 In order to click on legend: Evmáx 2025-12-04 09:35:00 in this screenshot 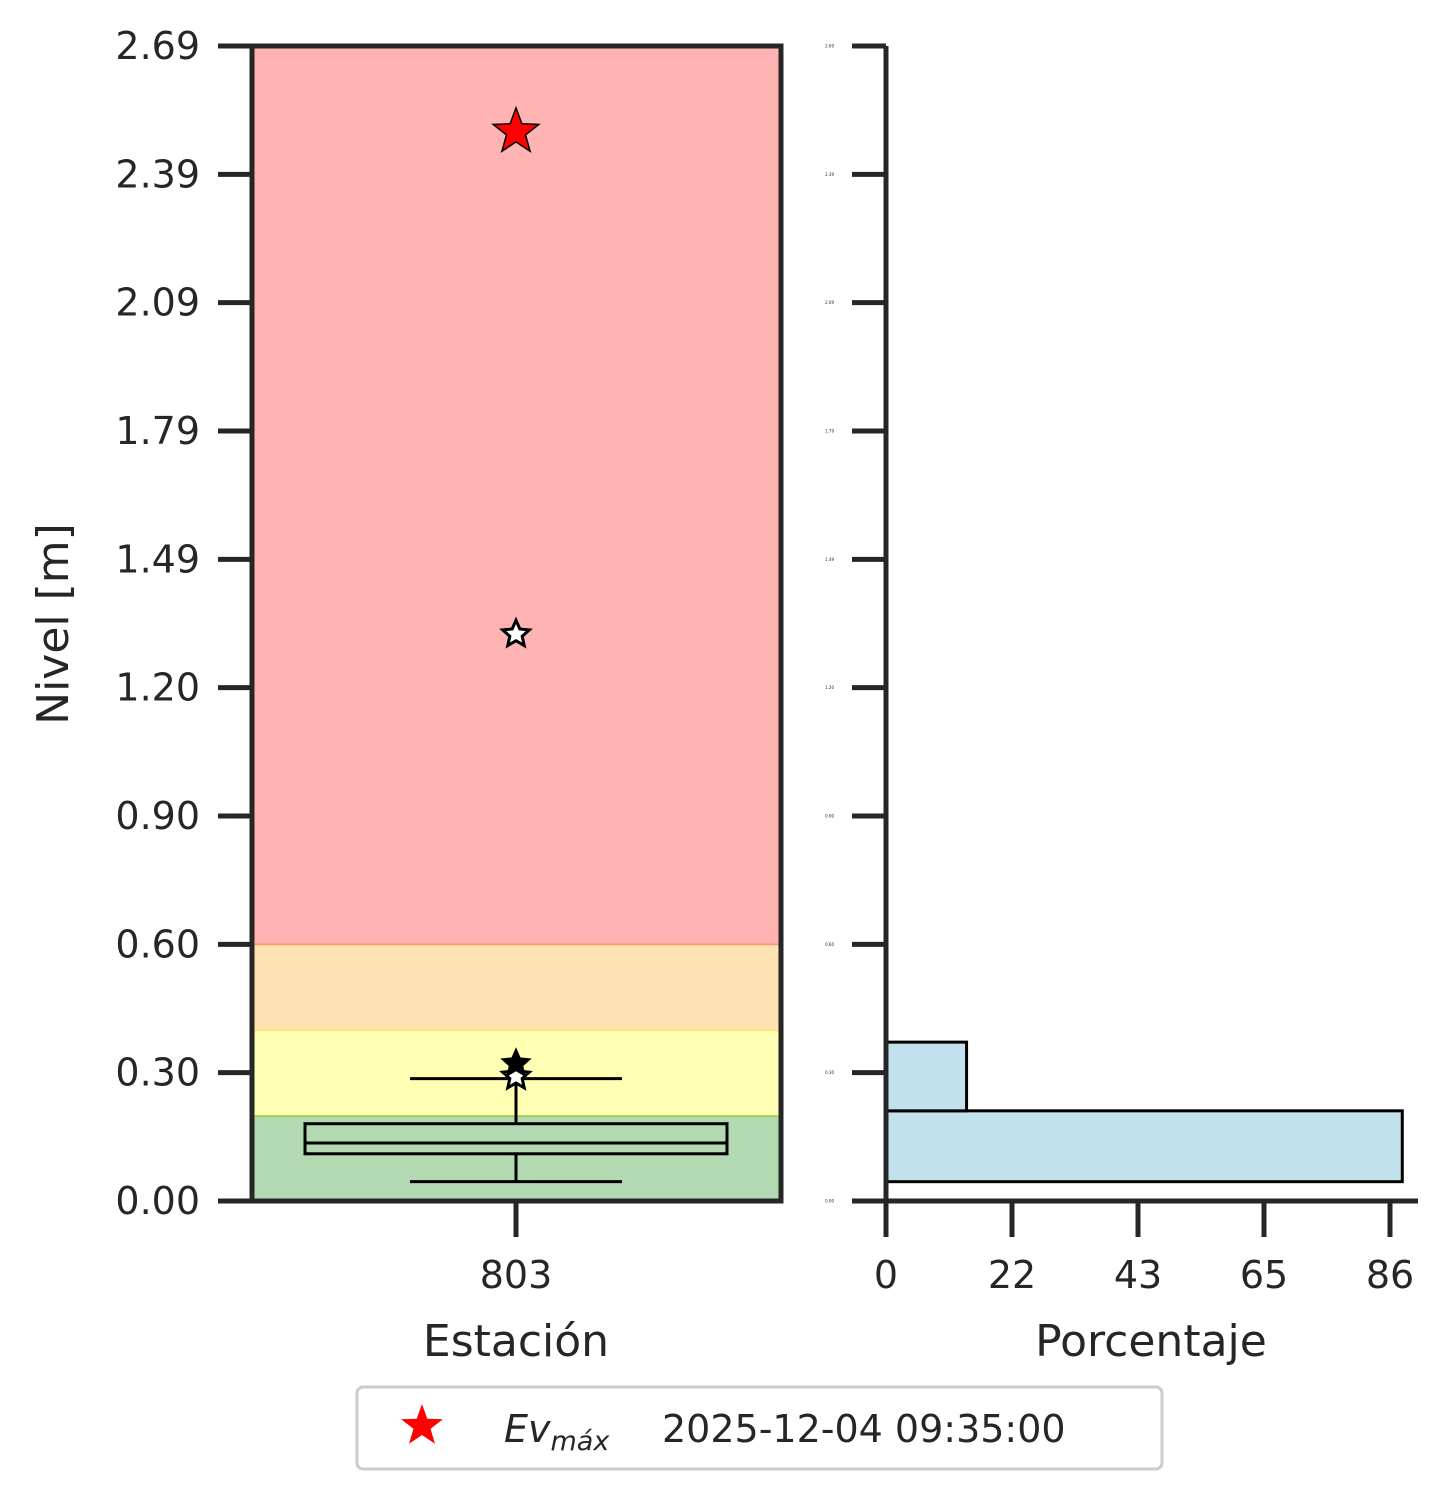, I will do `click(759, 1428)`.